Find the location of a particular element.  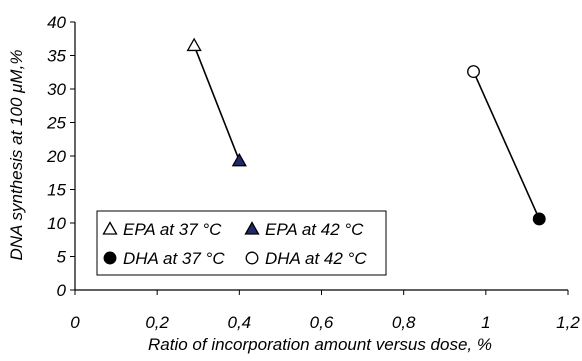

x-tick-label: 0,8 is located at coordinates (404, 322).